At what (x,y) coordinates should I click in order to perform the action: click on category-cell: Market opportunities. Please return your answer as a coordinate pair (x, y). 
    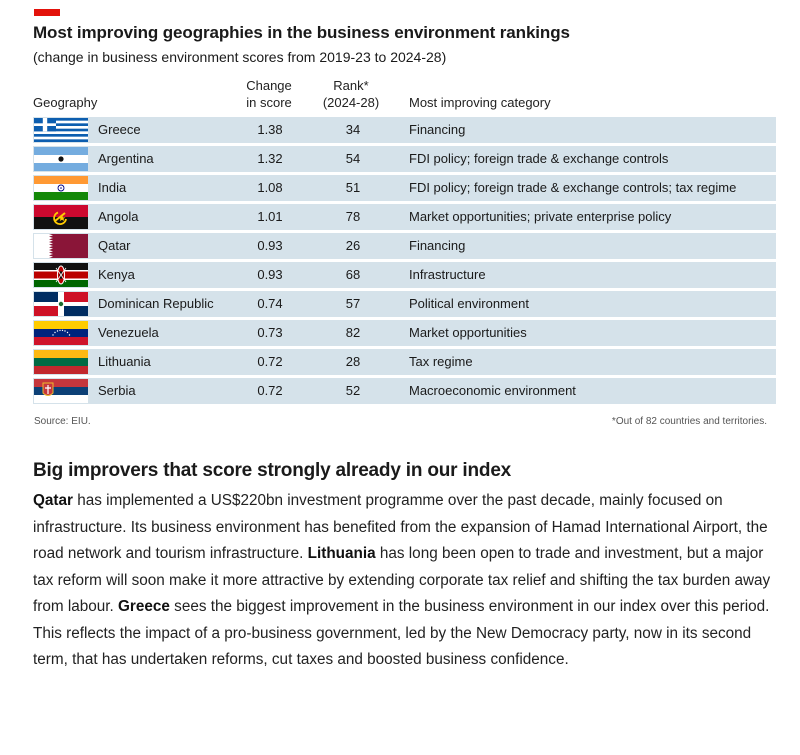
    Looking at the image, I should click on (468, 332).